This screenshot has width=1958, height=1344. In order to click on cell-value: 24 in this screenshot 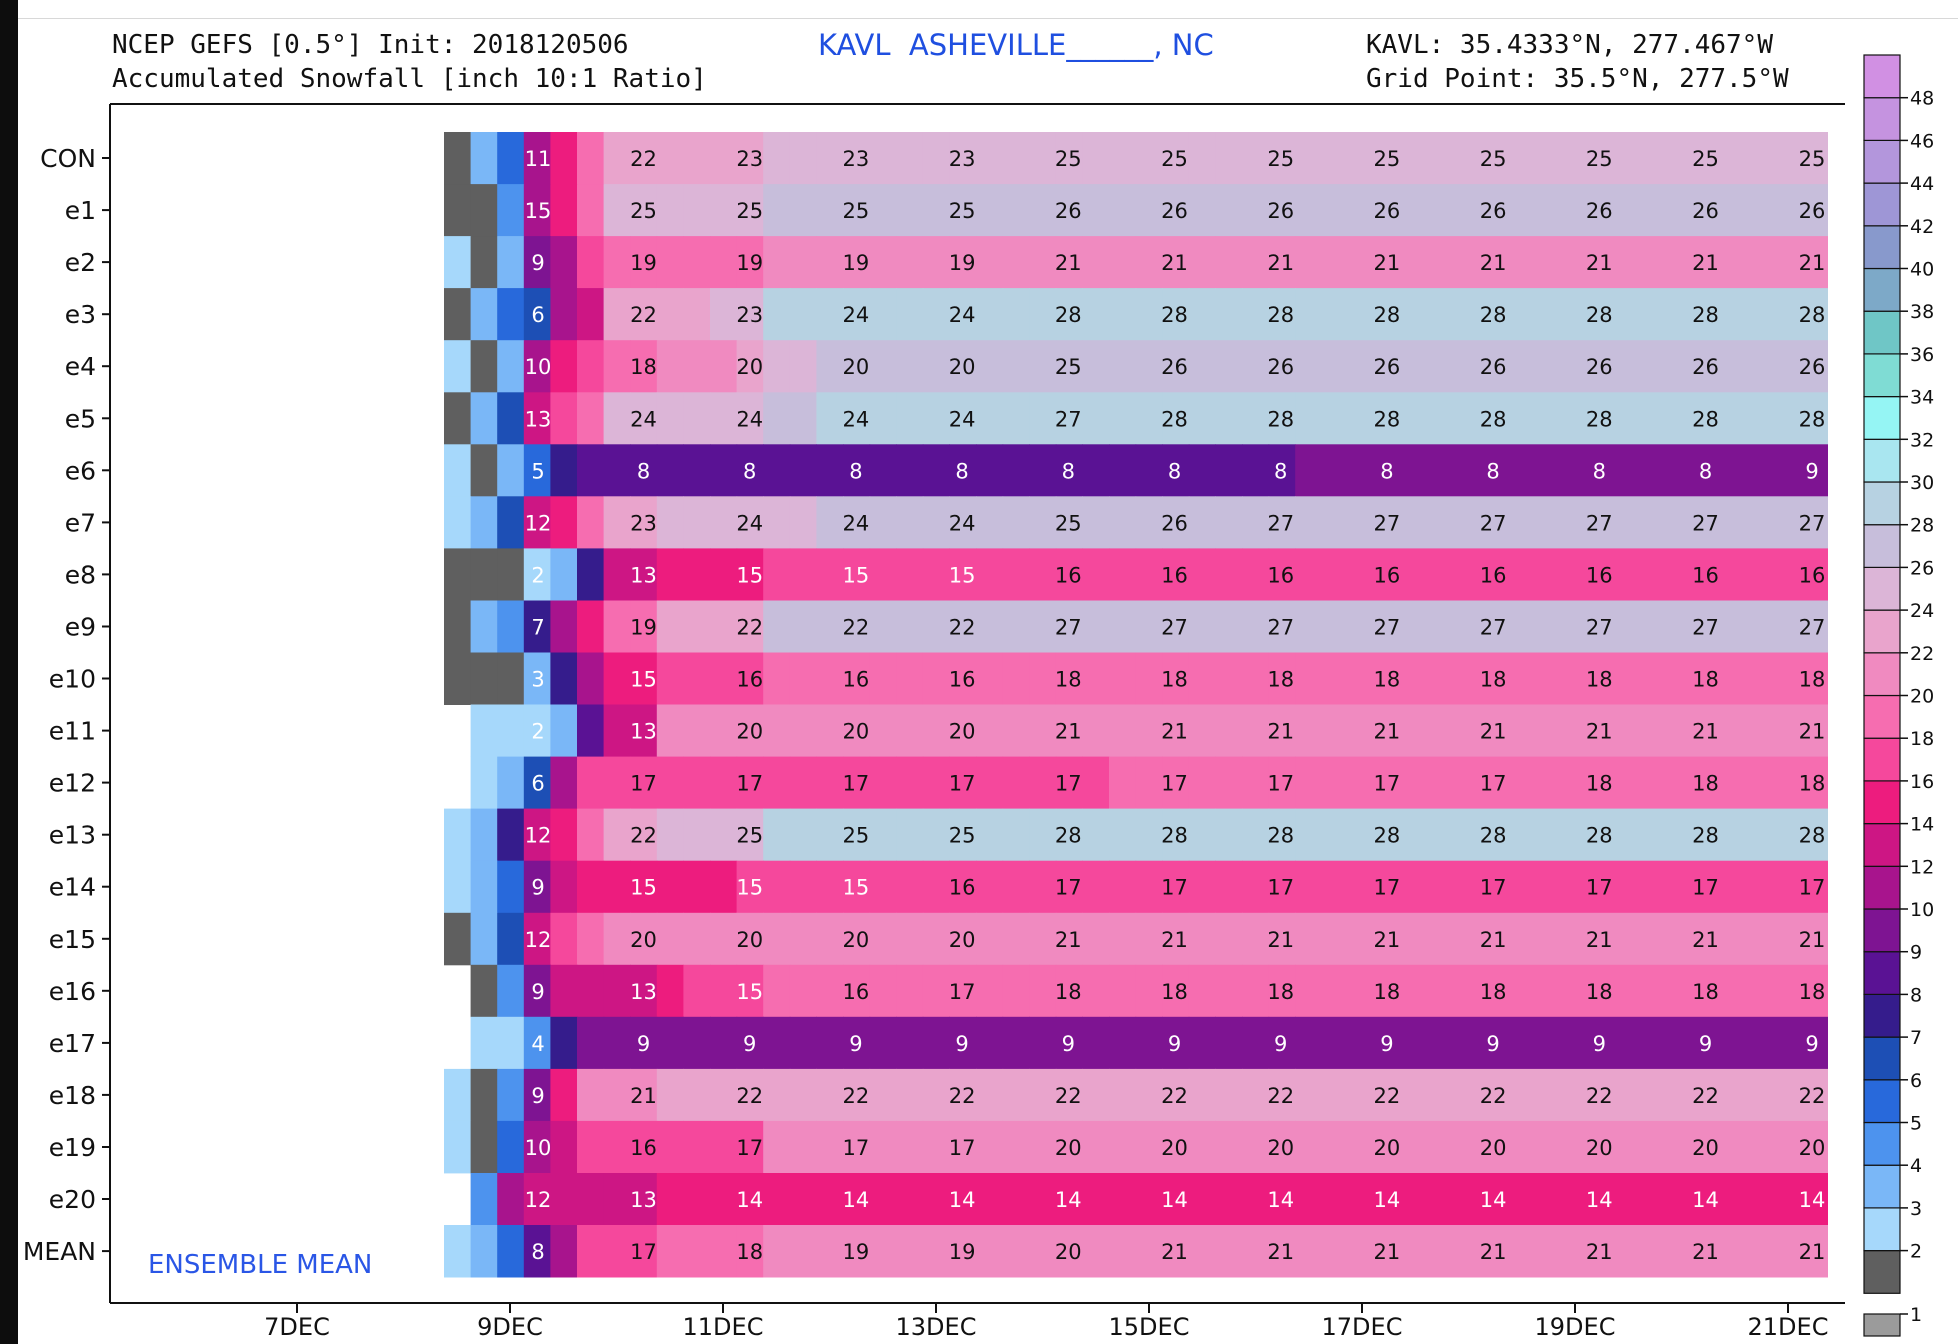, I will do `click(962, 419)`.